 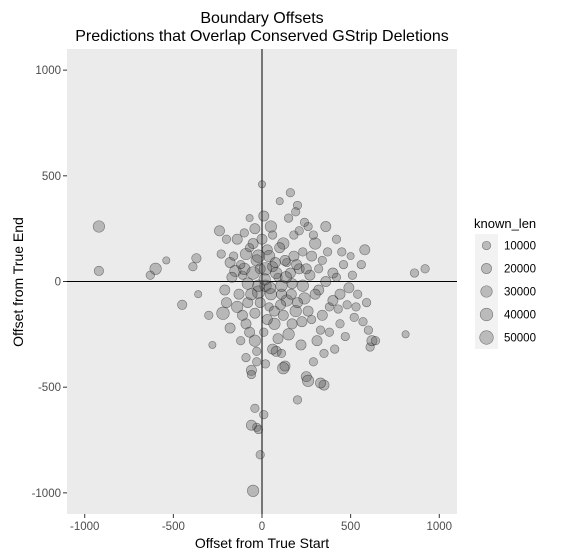 I want to click on legend-label: 30000, so click(x=520, y=293).